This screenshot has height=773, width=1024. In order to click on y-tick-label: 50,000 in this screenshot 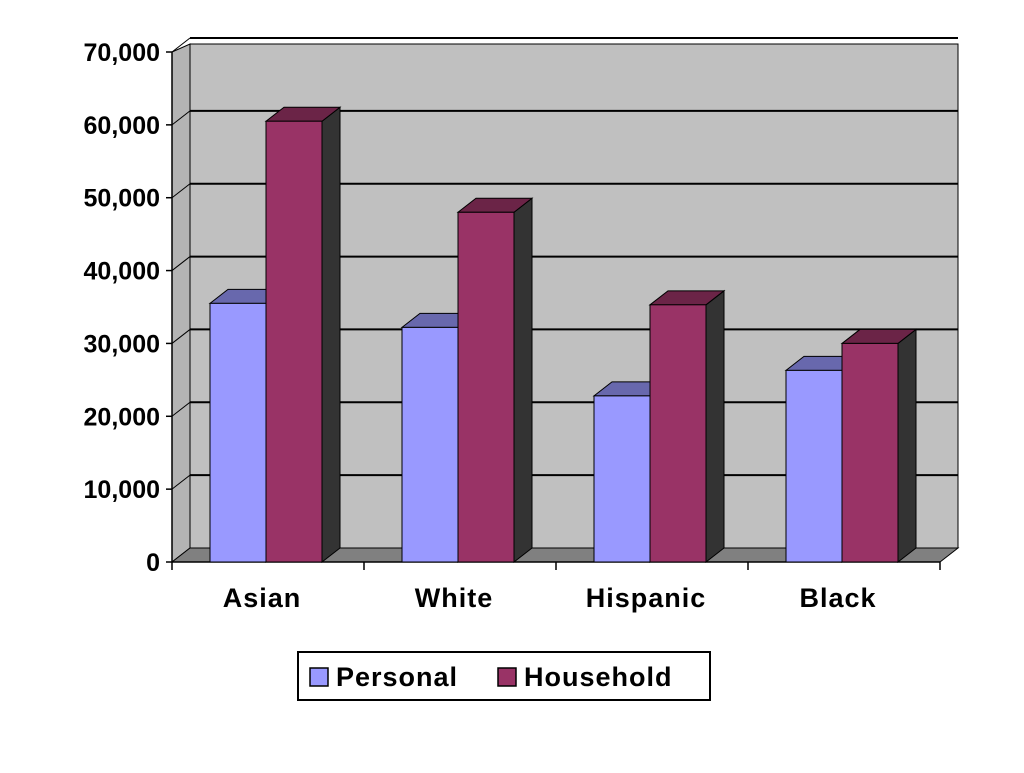, I will do `click(122, 199)`.